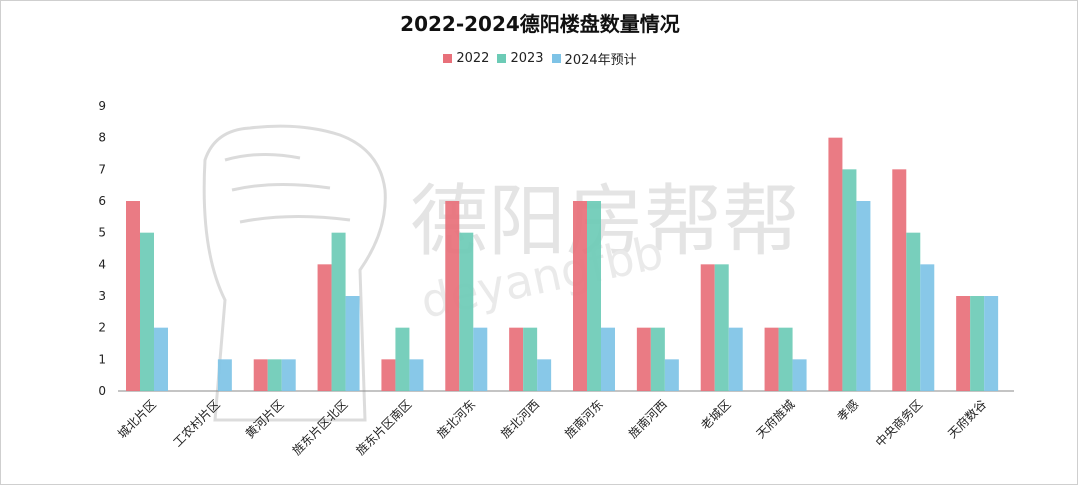  I want to click on x-tick-label: 旌北河东, so click(456, 419).